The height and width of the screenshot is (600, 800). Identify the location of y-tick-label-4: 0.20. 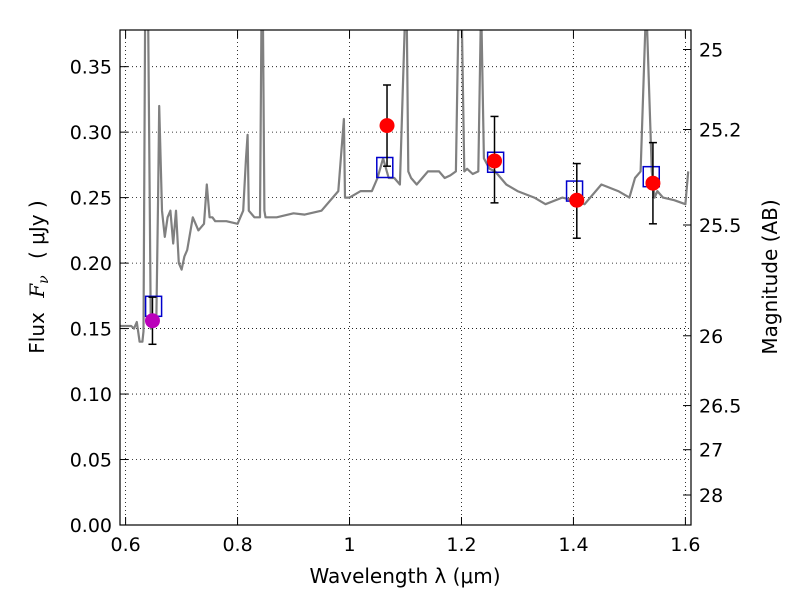
(91, 264).